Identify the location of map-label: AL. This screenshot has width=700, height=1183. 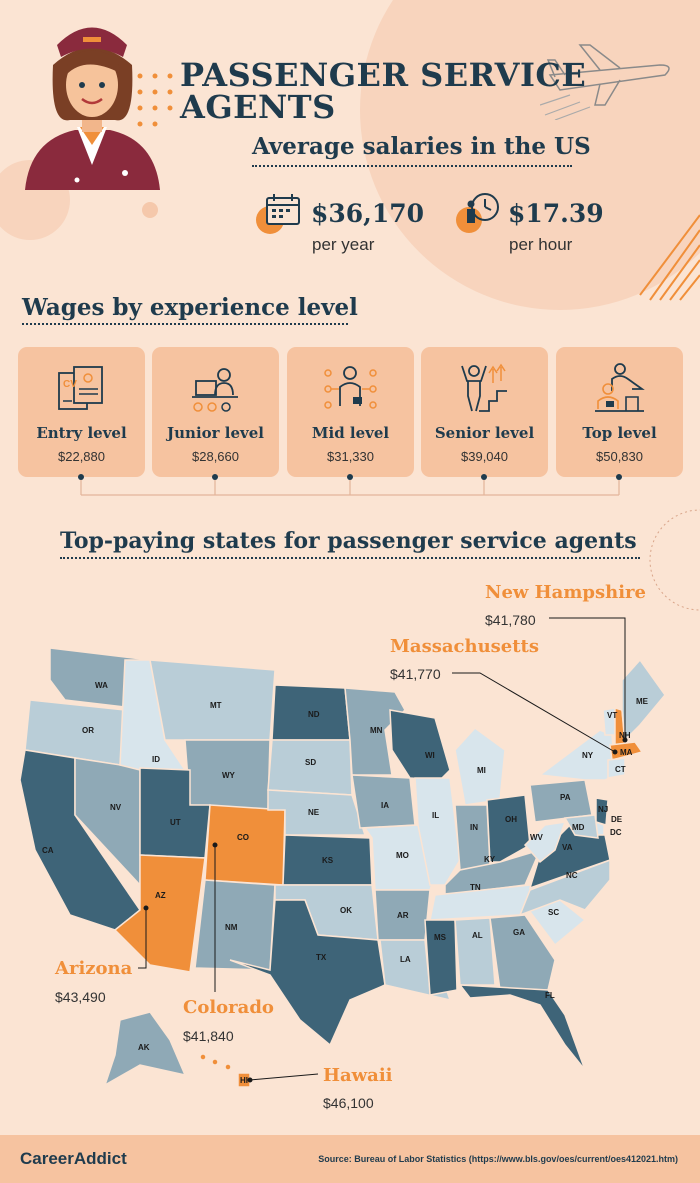
(477, 935).